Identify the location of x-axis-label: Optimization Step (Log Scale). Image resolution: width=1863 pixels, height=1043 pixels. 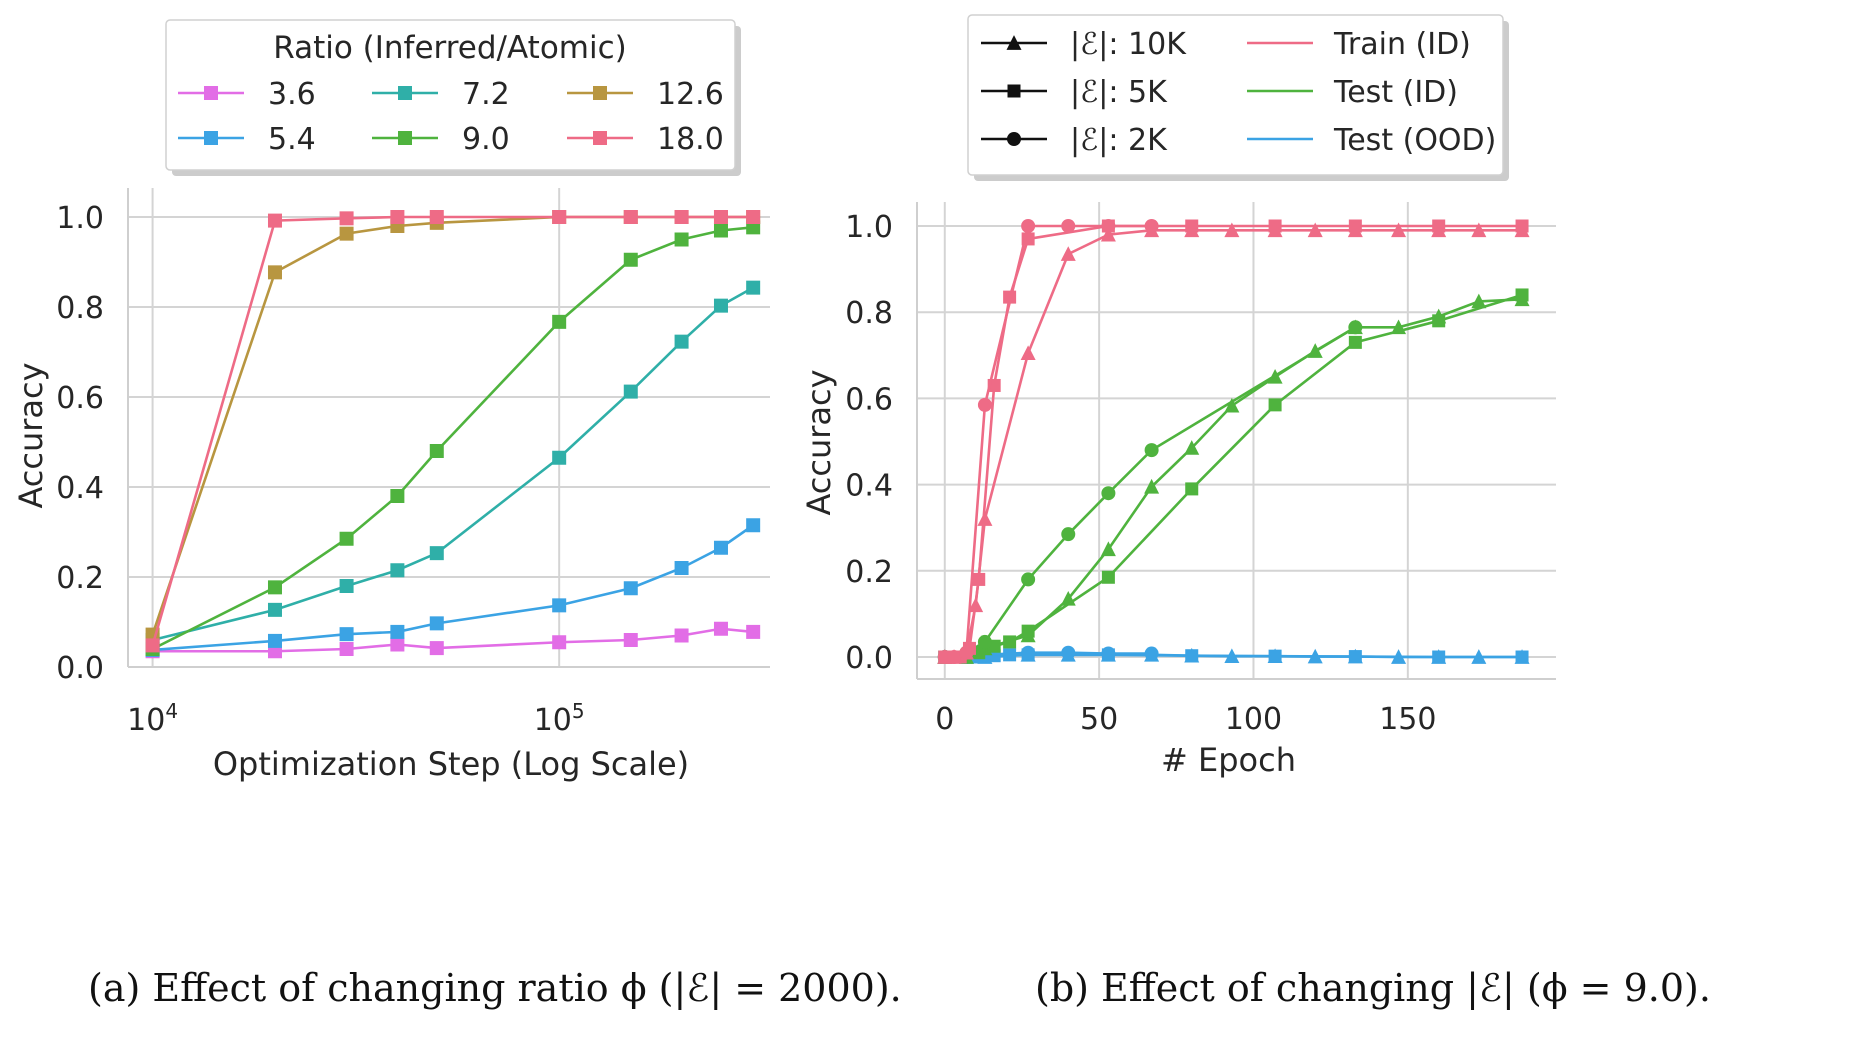
(451, 764).